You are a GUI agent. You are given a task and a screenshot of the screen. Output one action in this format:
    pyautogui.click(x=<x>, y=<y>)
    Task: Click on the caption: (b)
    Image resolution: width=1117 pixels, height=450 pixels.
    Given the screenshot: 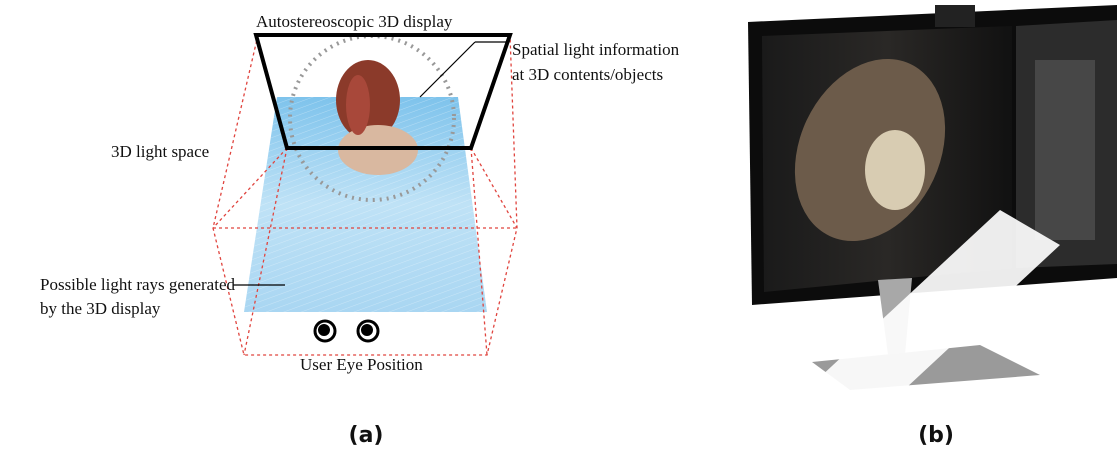 What is the action you would take?
    pyautogui.click(x=936, y=435)
    